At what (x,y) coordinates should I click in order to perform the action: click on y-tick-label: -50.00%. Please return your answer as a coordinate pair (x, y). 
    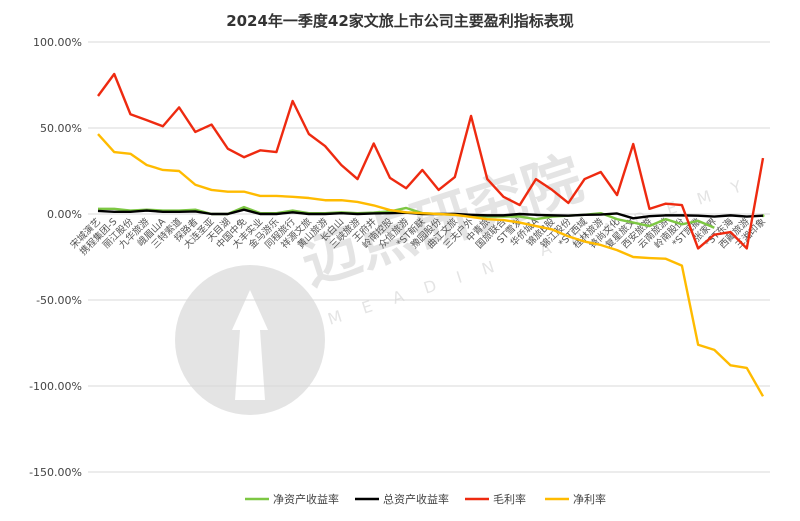
    Looking at the image, I should click on (59, 300).